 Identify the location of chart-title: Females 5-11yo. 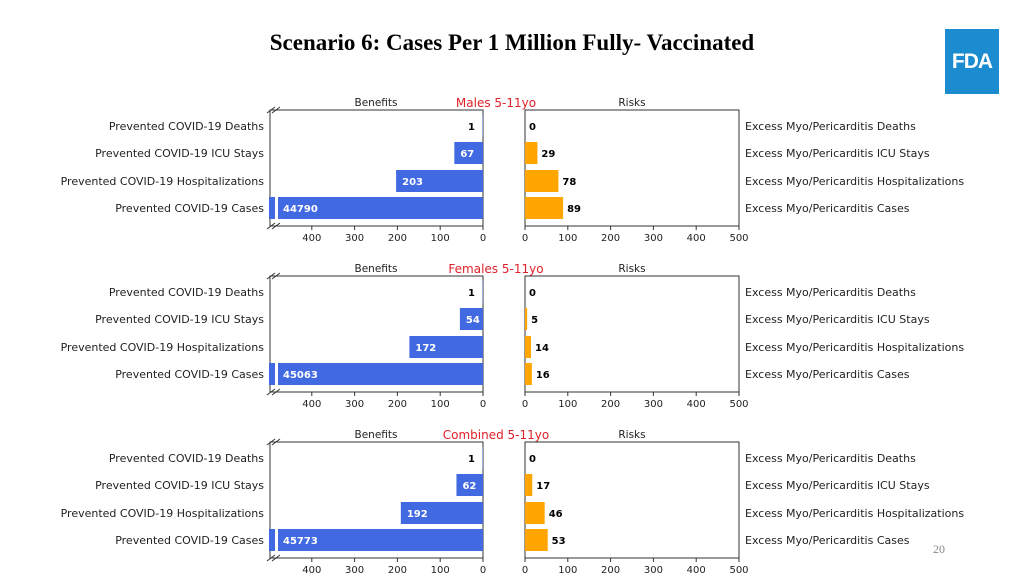
(495, 269).